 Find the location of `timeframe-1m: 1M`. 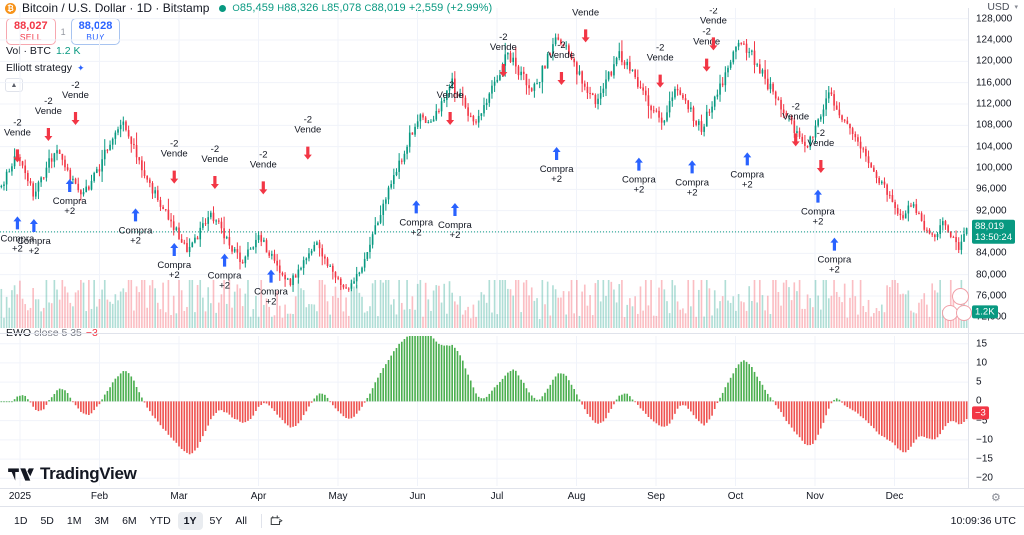

timeframe-1m: 1M is located at coordinates (74, 521).